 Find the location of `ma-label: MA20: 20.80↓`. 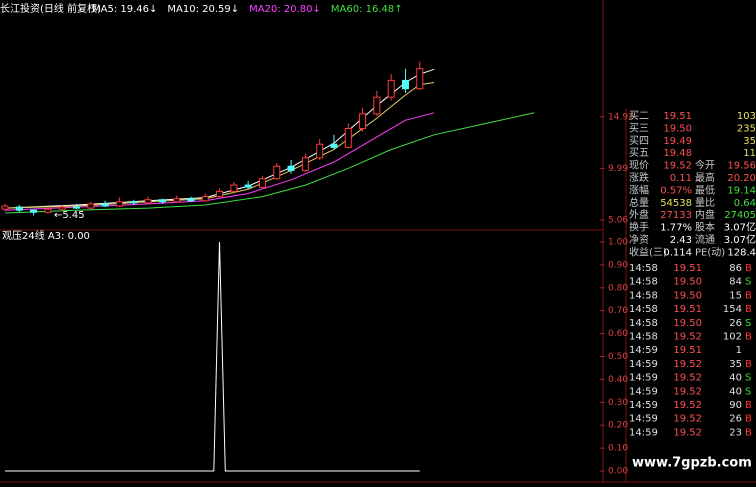

ma-label: MA20: 20.80↓ is located at coordinates (285, 9).